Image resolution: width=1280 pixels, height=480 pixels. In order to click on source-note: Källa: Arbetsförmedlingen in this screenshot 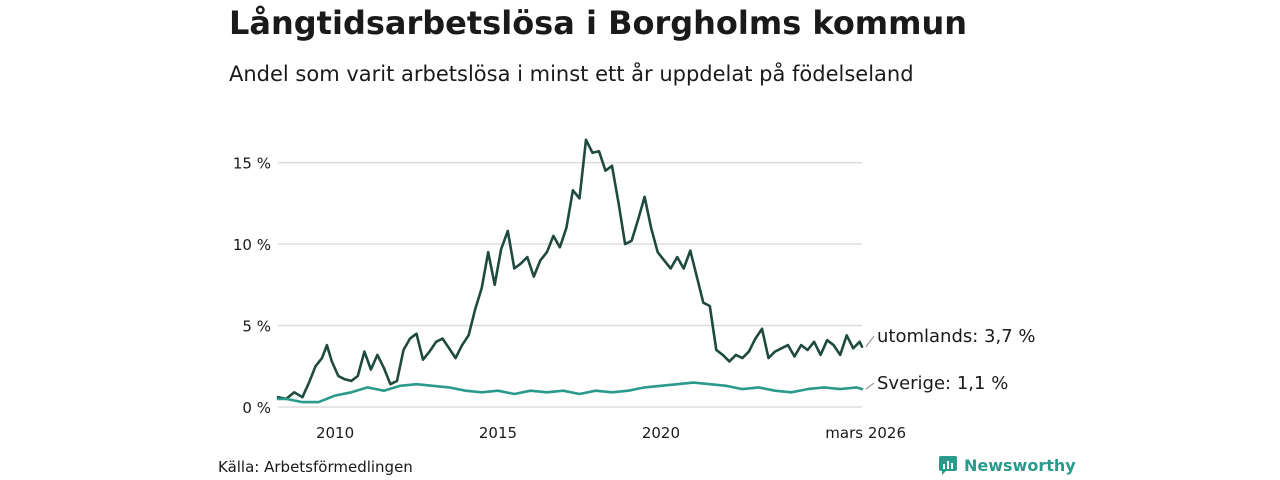, I will do `click(315, 467)`.